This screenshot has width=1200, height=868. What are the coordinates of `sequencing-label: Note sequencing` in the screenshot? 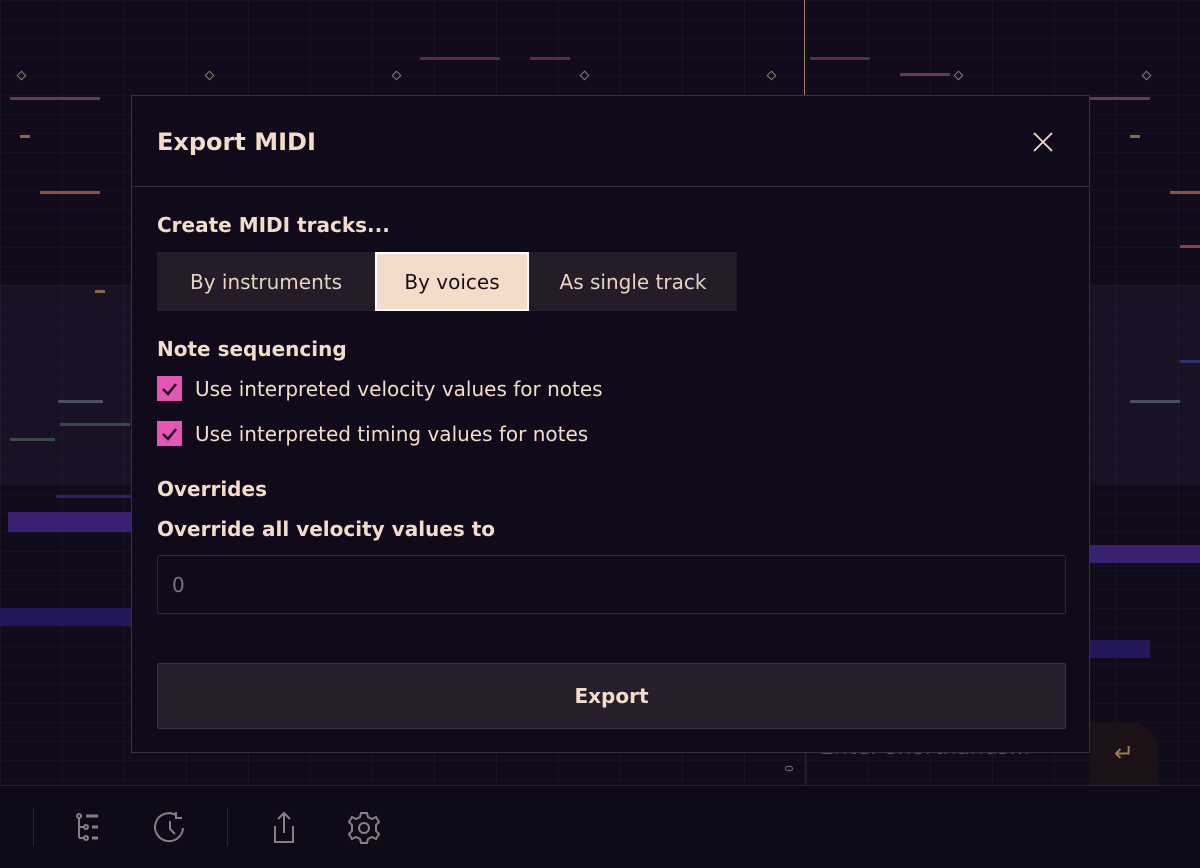 It's located at (252, 349).